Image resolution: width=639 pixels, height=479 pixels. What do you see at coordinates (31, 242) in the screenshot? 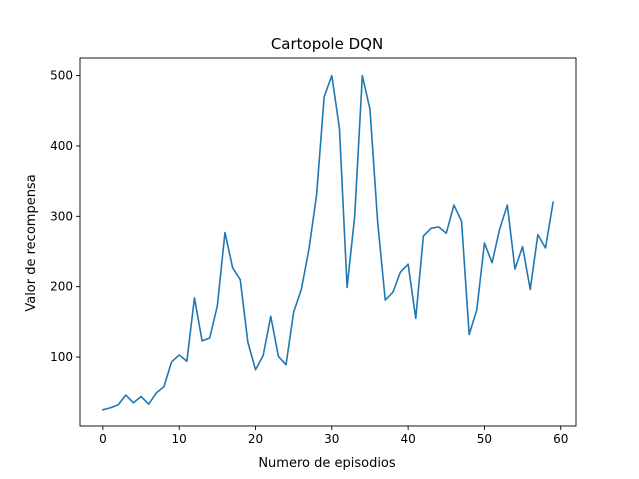
I see `y-axis-title: Valor de recompensa` at bounding box center [31, 242].